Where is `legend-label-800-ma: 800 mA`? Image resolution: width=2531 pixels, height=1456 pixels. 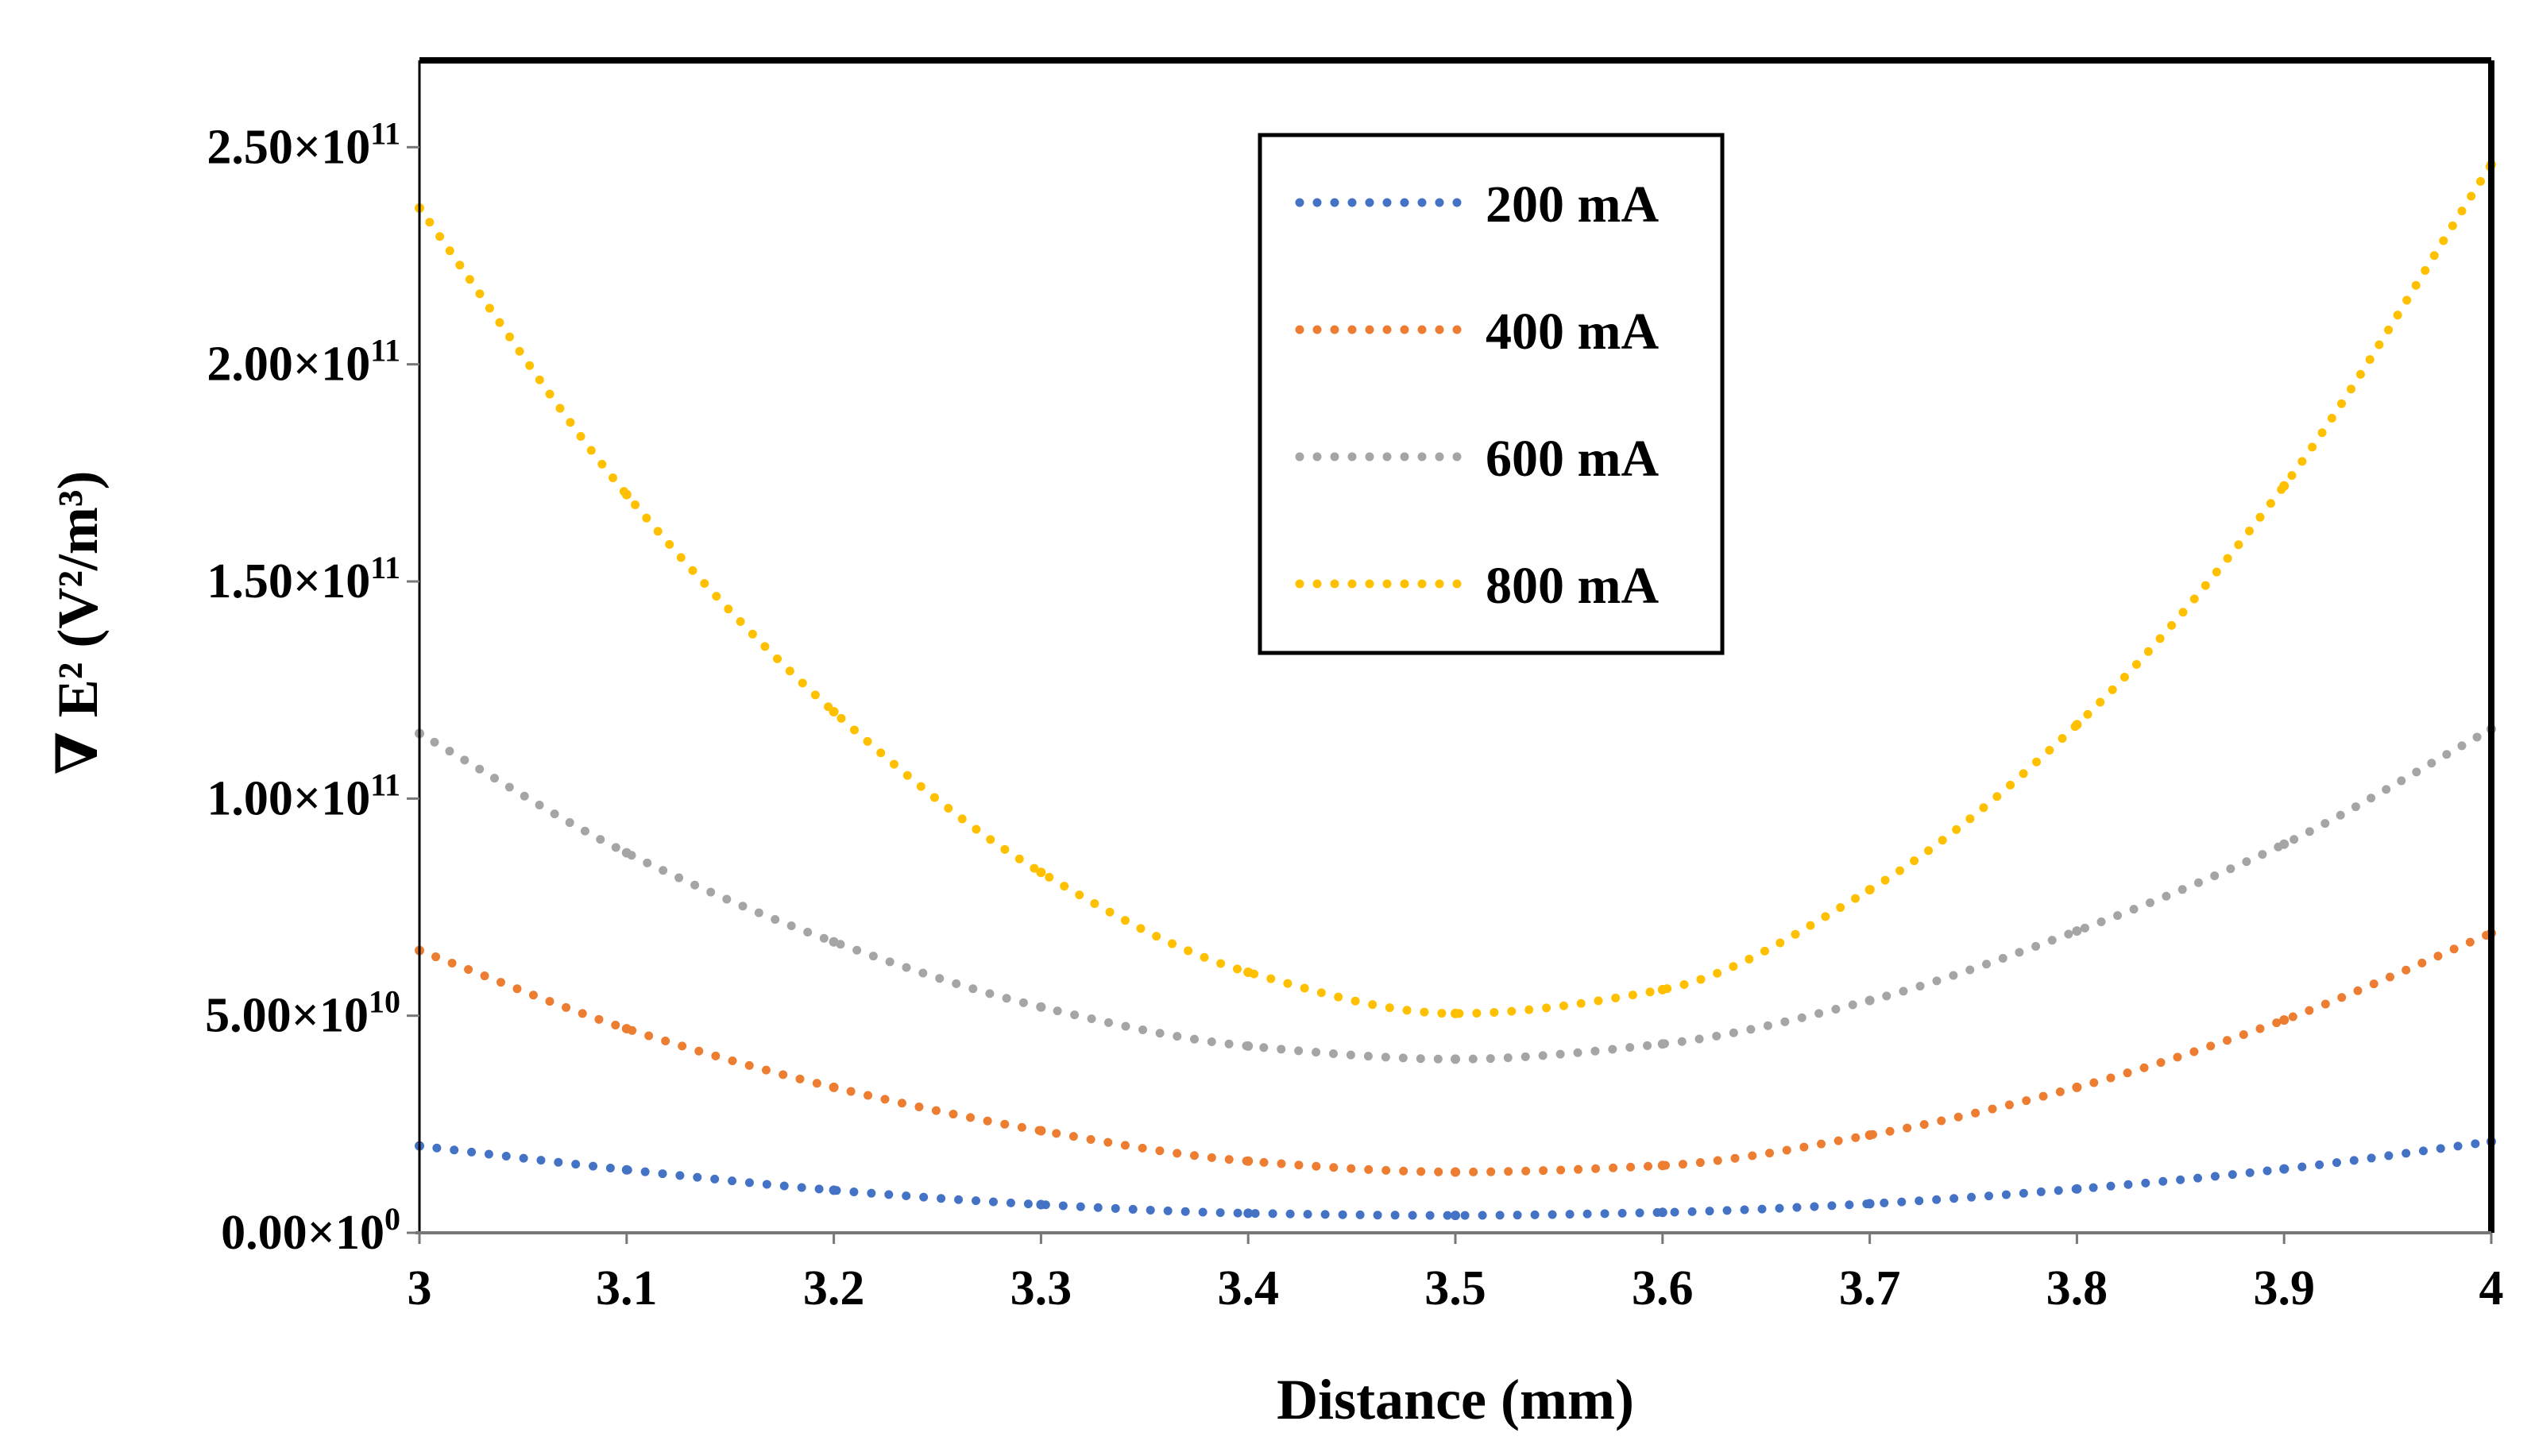
legend-label-800-ma: 800 mA is located at coordinates (1572, 586).